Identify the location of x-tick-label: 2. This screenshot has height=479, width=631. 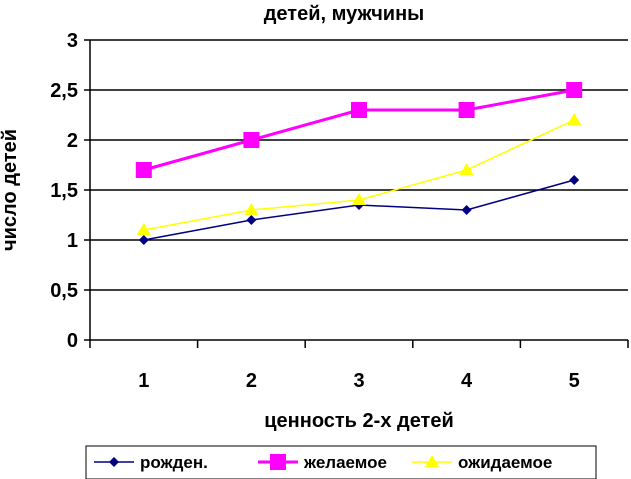
(251, 381).